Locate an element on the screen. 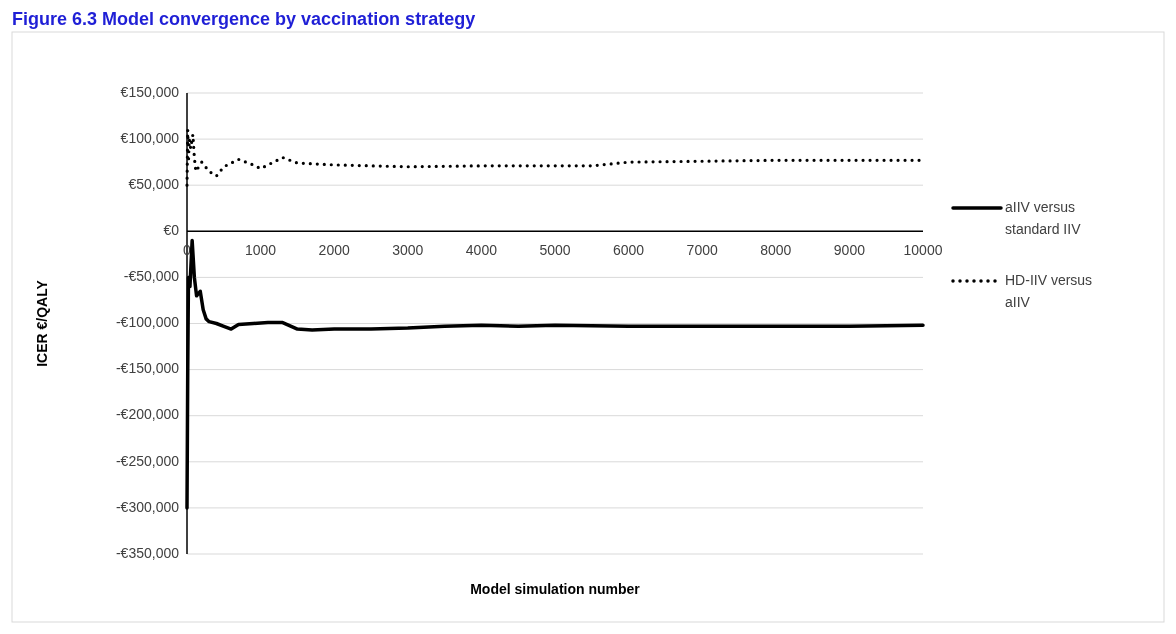 The width and height of the screenshot is (1176, 634). legend-label: HD-IIV versus aIIV is located at coordinates (1049, 290).